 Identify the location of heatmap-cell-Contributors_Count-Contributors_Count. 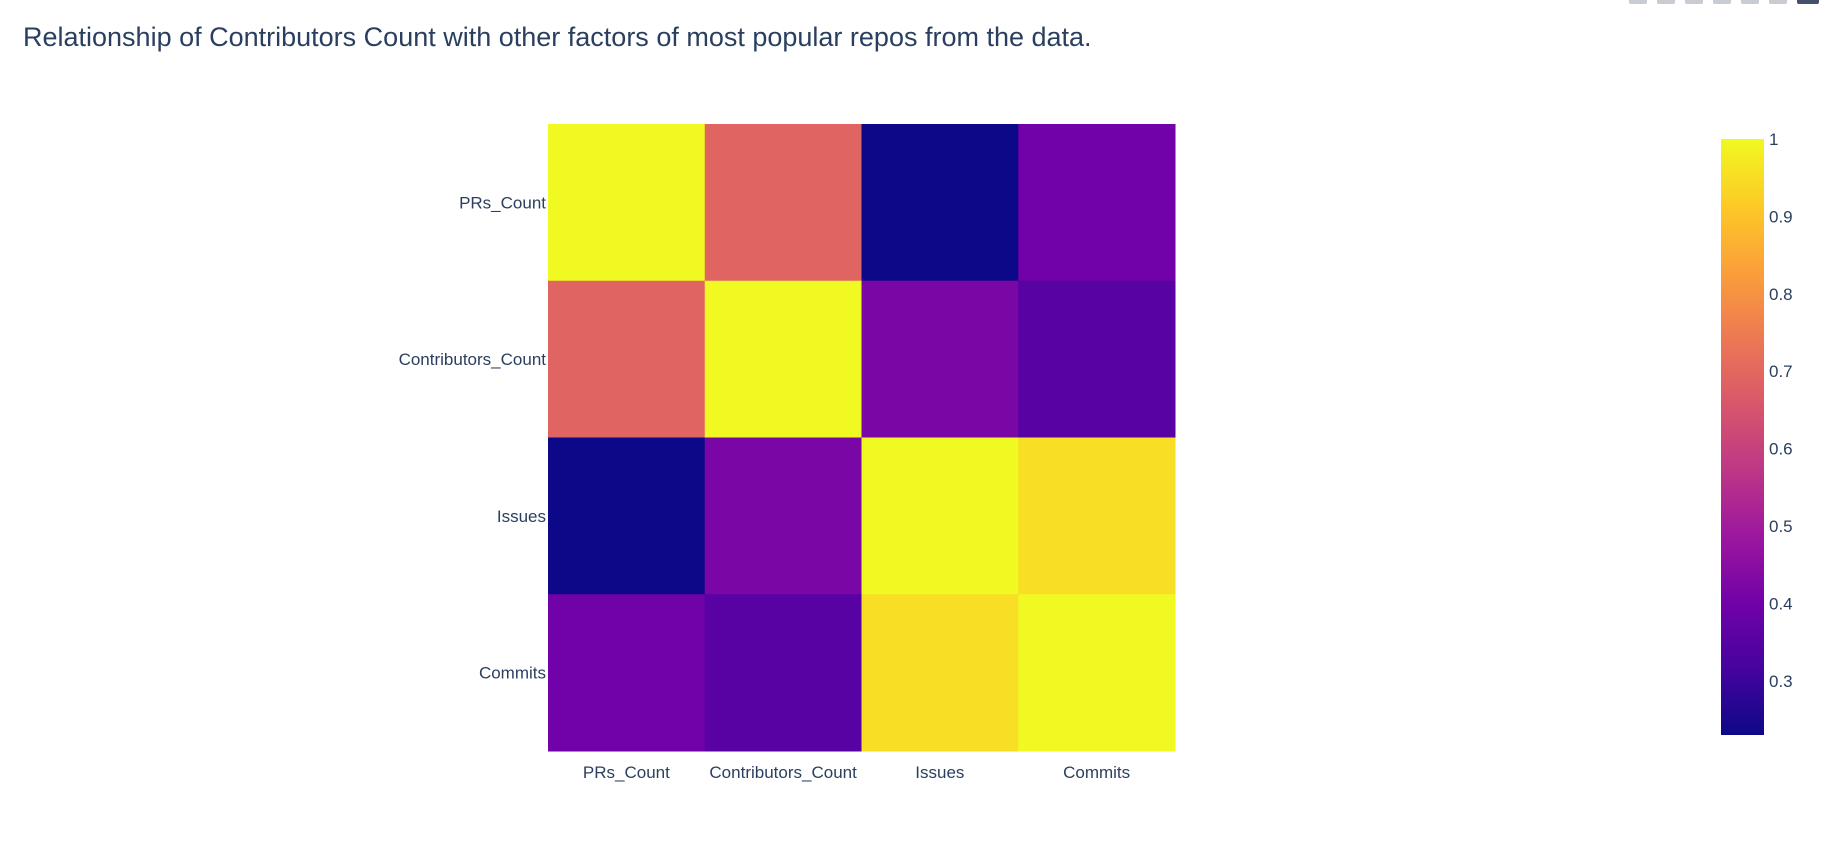
(783, 359).